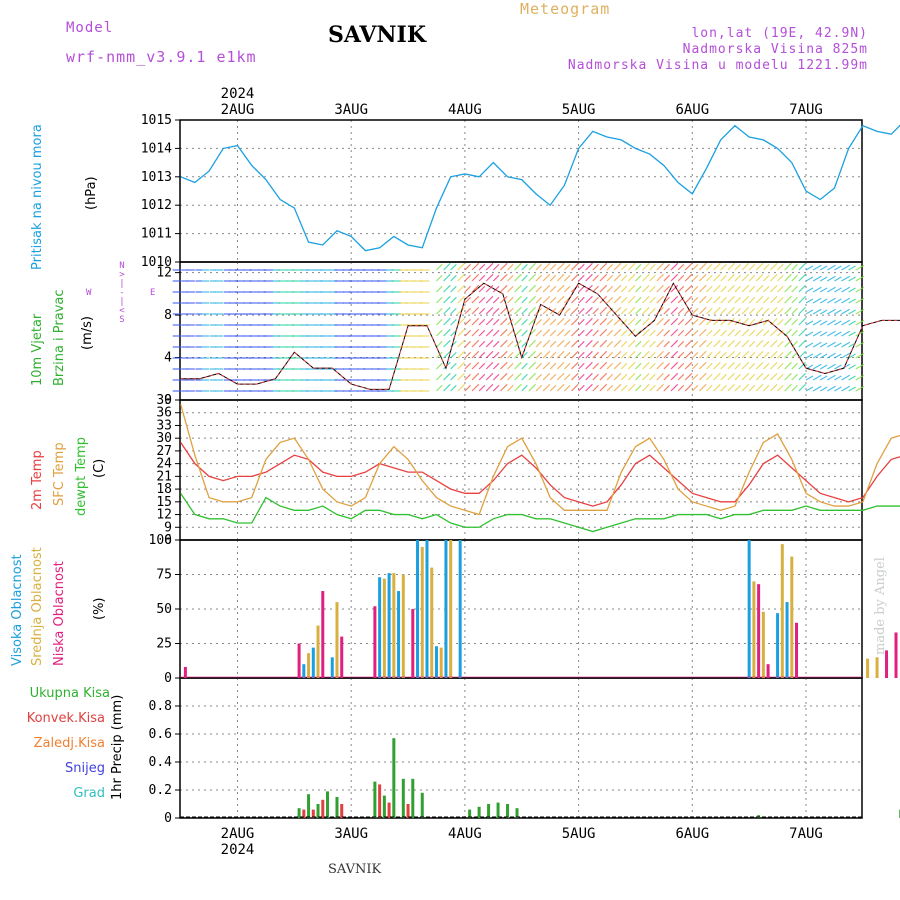  What do you see at coordinates (465, 110) in the screenshot?
I see `date-label-top: 4AUG` at bounding box center [465, 110].